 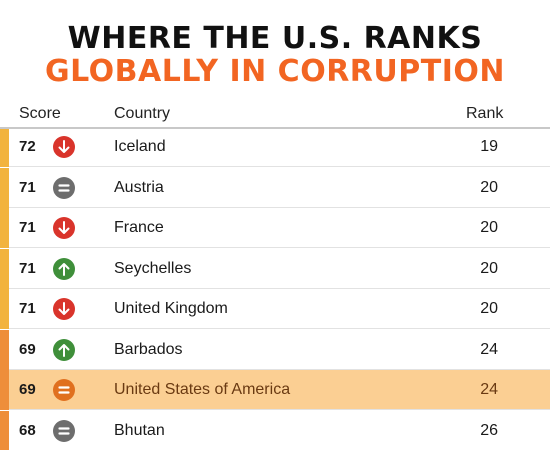 What do you see at coordinates (485, 113) in the screenshot?
I see `column-header-rank: Rank` at bounding box center [485, 113].